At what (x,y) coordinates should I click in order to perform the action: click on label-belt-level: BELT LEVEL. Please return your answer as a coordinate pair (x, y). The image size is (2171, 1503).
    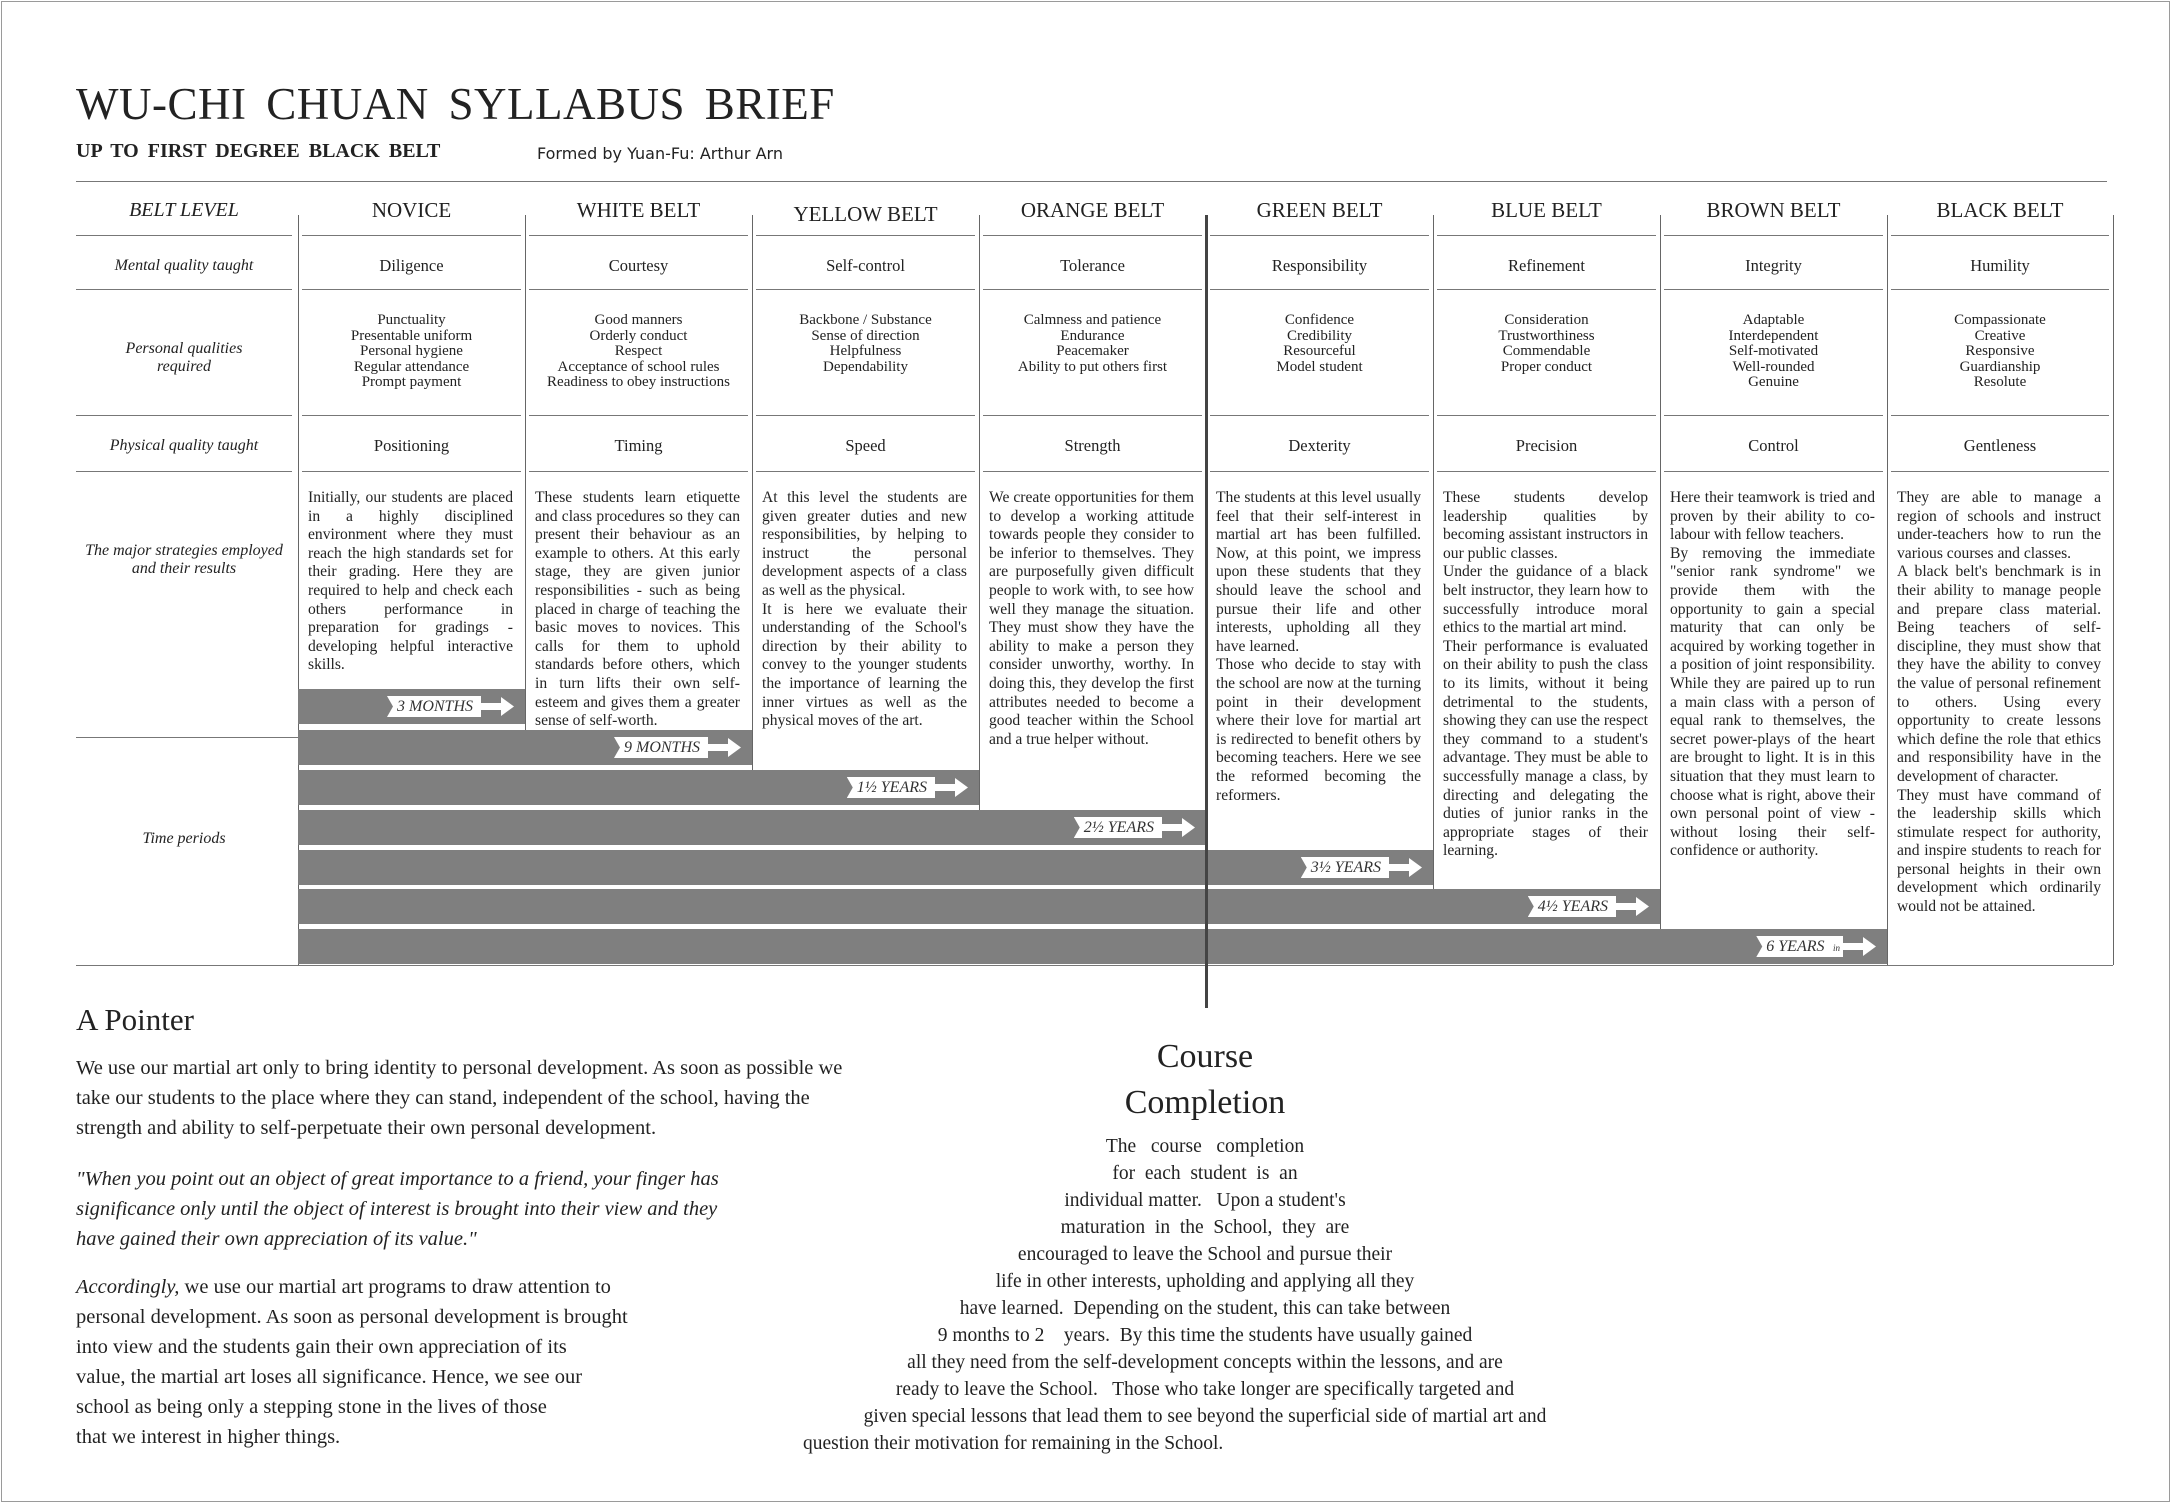
    Looking at the image, I should click on (184, 210).